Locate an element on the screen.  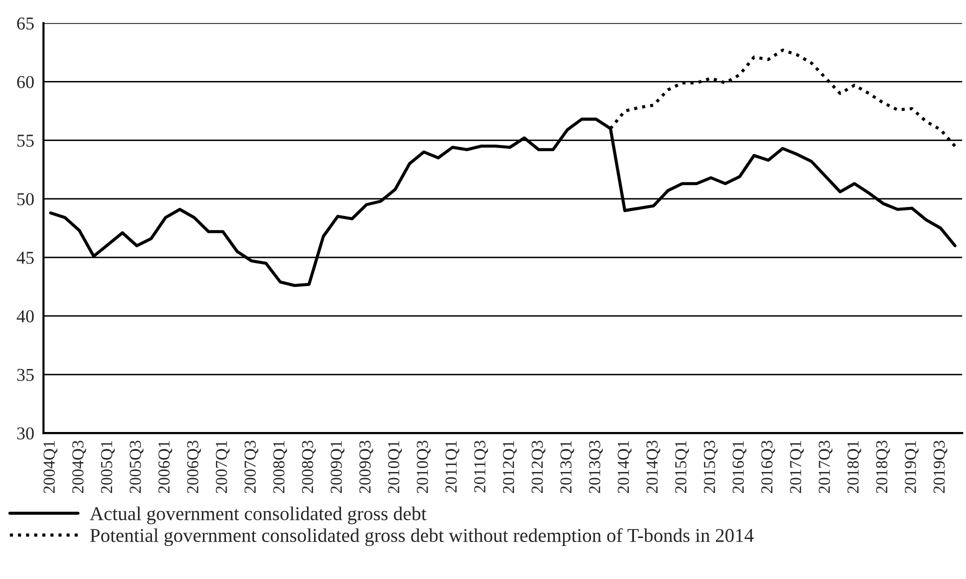
x-tick-label: 2009Q1 is located at coordinates (337, 467).